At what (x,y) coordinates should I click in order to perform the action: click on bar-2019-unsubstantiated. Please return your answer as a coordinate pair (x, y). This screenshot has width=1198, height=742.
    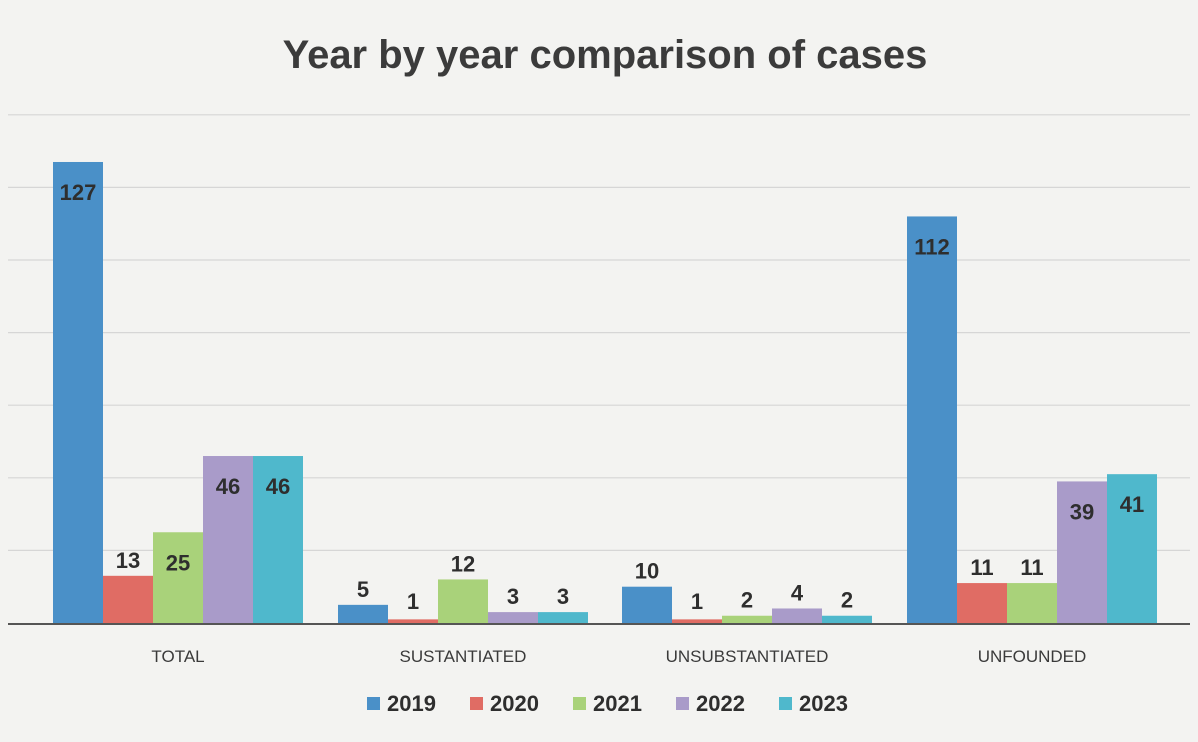
    Looking at the image, I should click on (647, 604).